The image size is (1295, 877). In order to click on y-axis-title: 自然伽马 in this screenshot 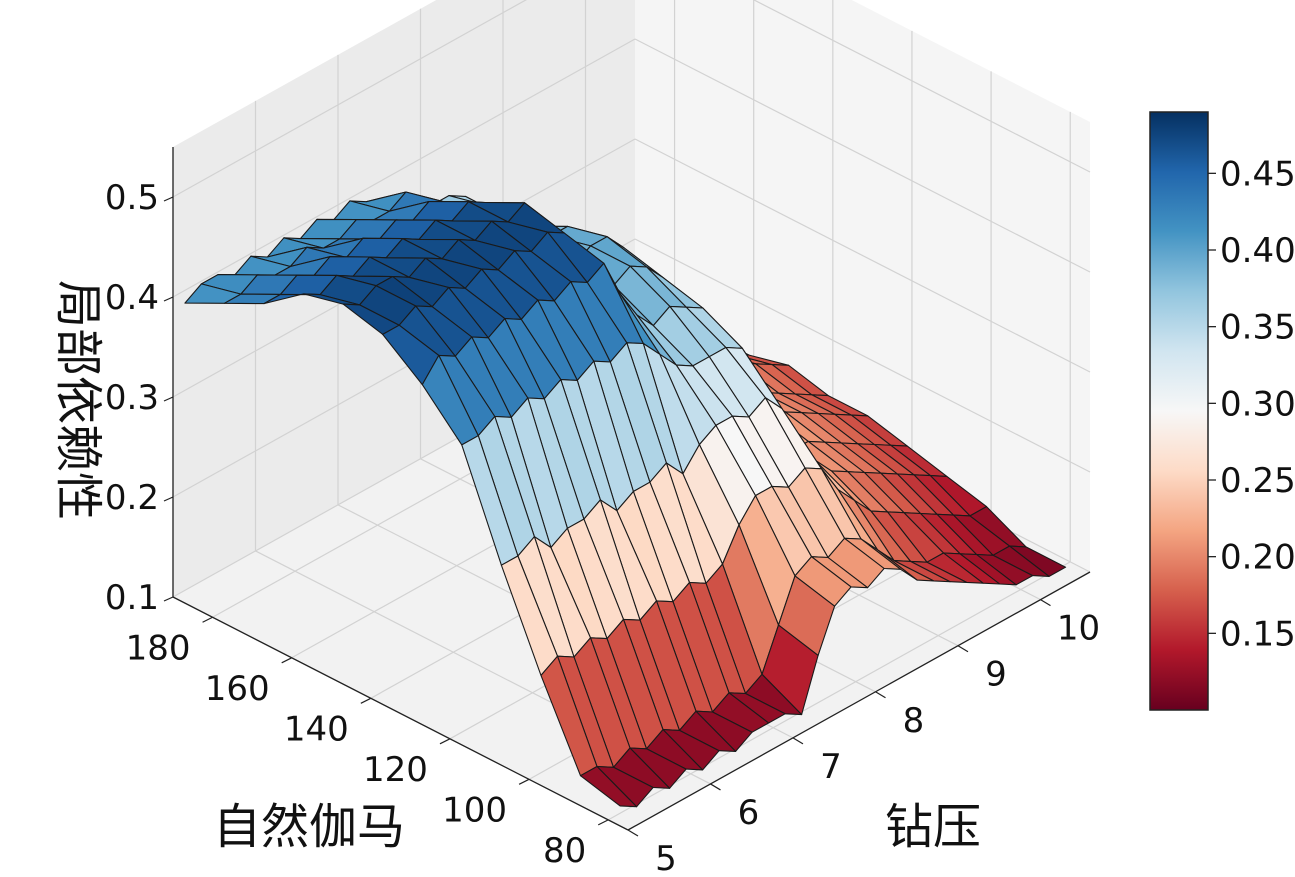, I will do `click(309, 827)`.